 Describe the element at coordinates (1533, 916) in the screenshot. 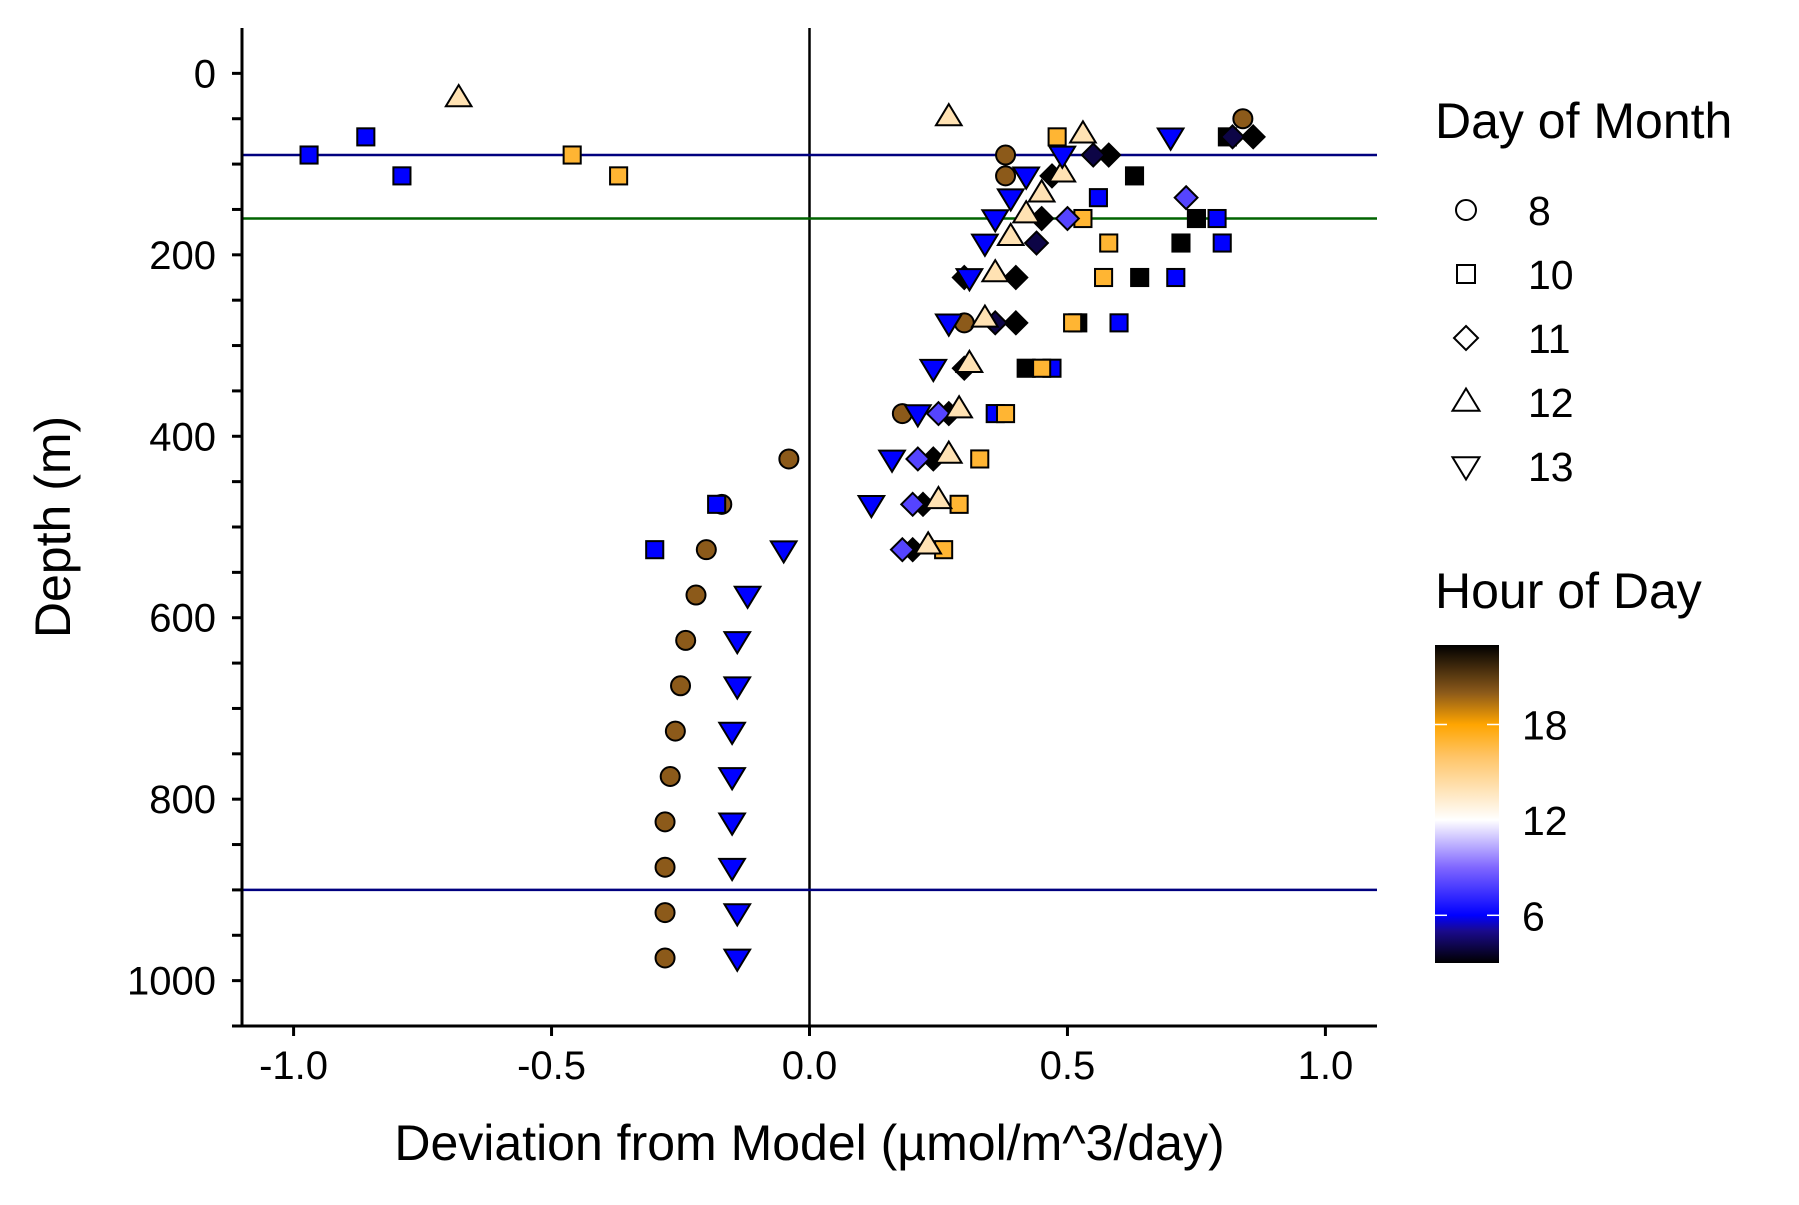

I see `colorbar-label-6: 6` at that location.